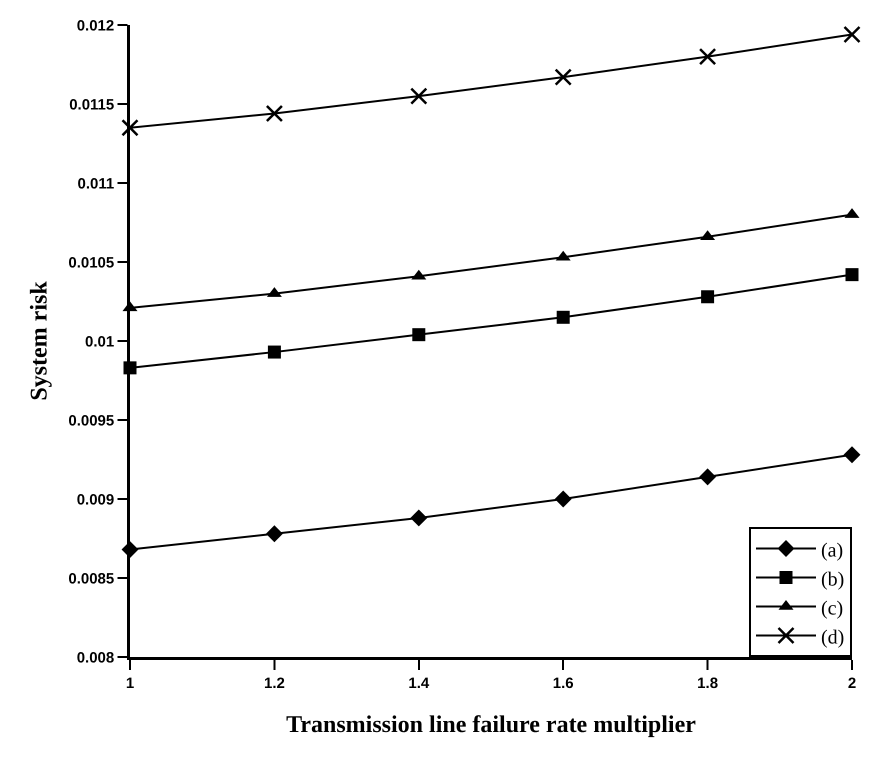 The image size is (872, 767). Describe the element at coordinates (832, 637) in the screenshot. I see `legend-label: (d)` at that location.